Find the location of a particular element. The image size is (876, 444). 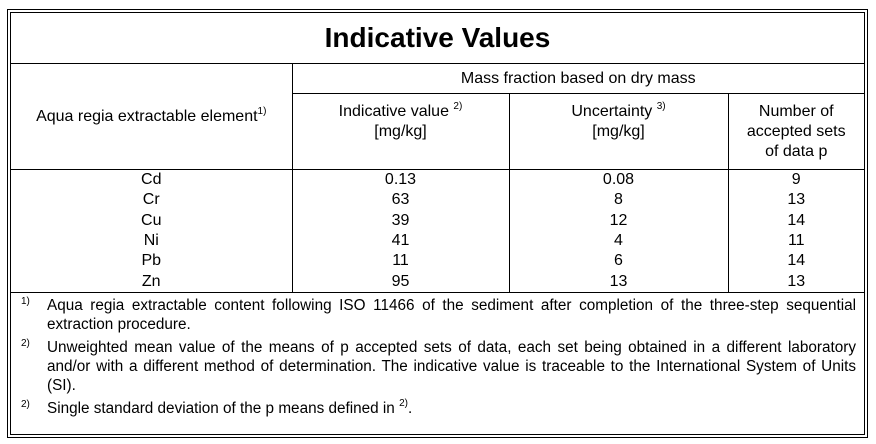

table-row: Cu 39 12 14 is located at coordinates (437, 220).